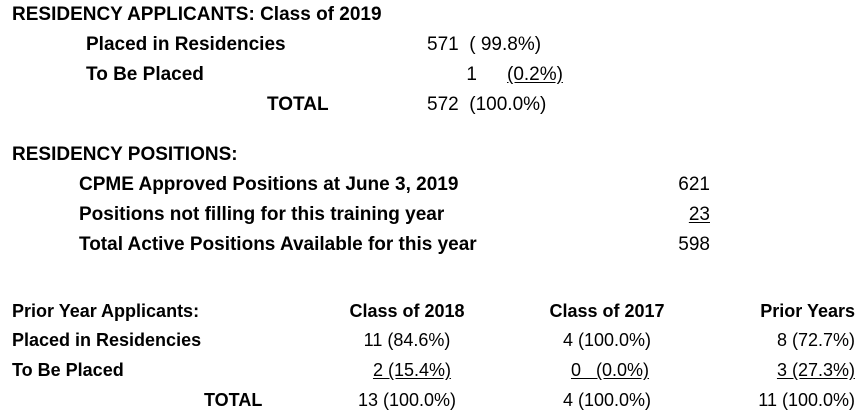 The width and height of the screenshot is (867, 416). What do you see at coordinates (502, 74) in the screenshot?
I see `applicants-tobe-value: 1 (0.2%)` at bounding box center [502, 74].